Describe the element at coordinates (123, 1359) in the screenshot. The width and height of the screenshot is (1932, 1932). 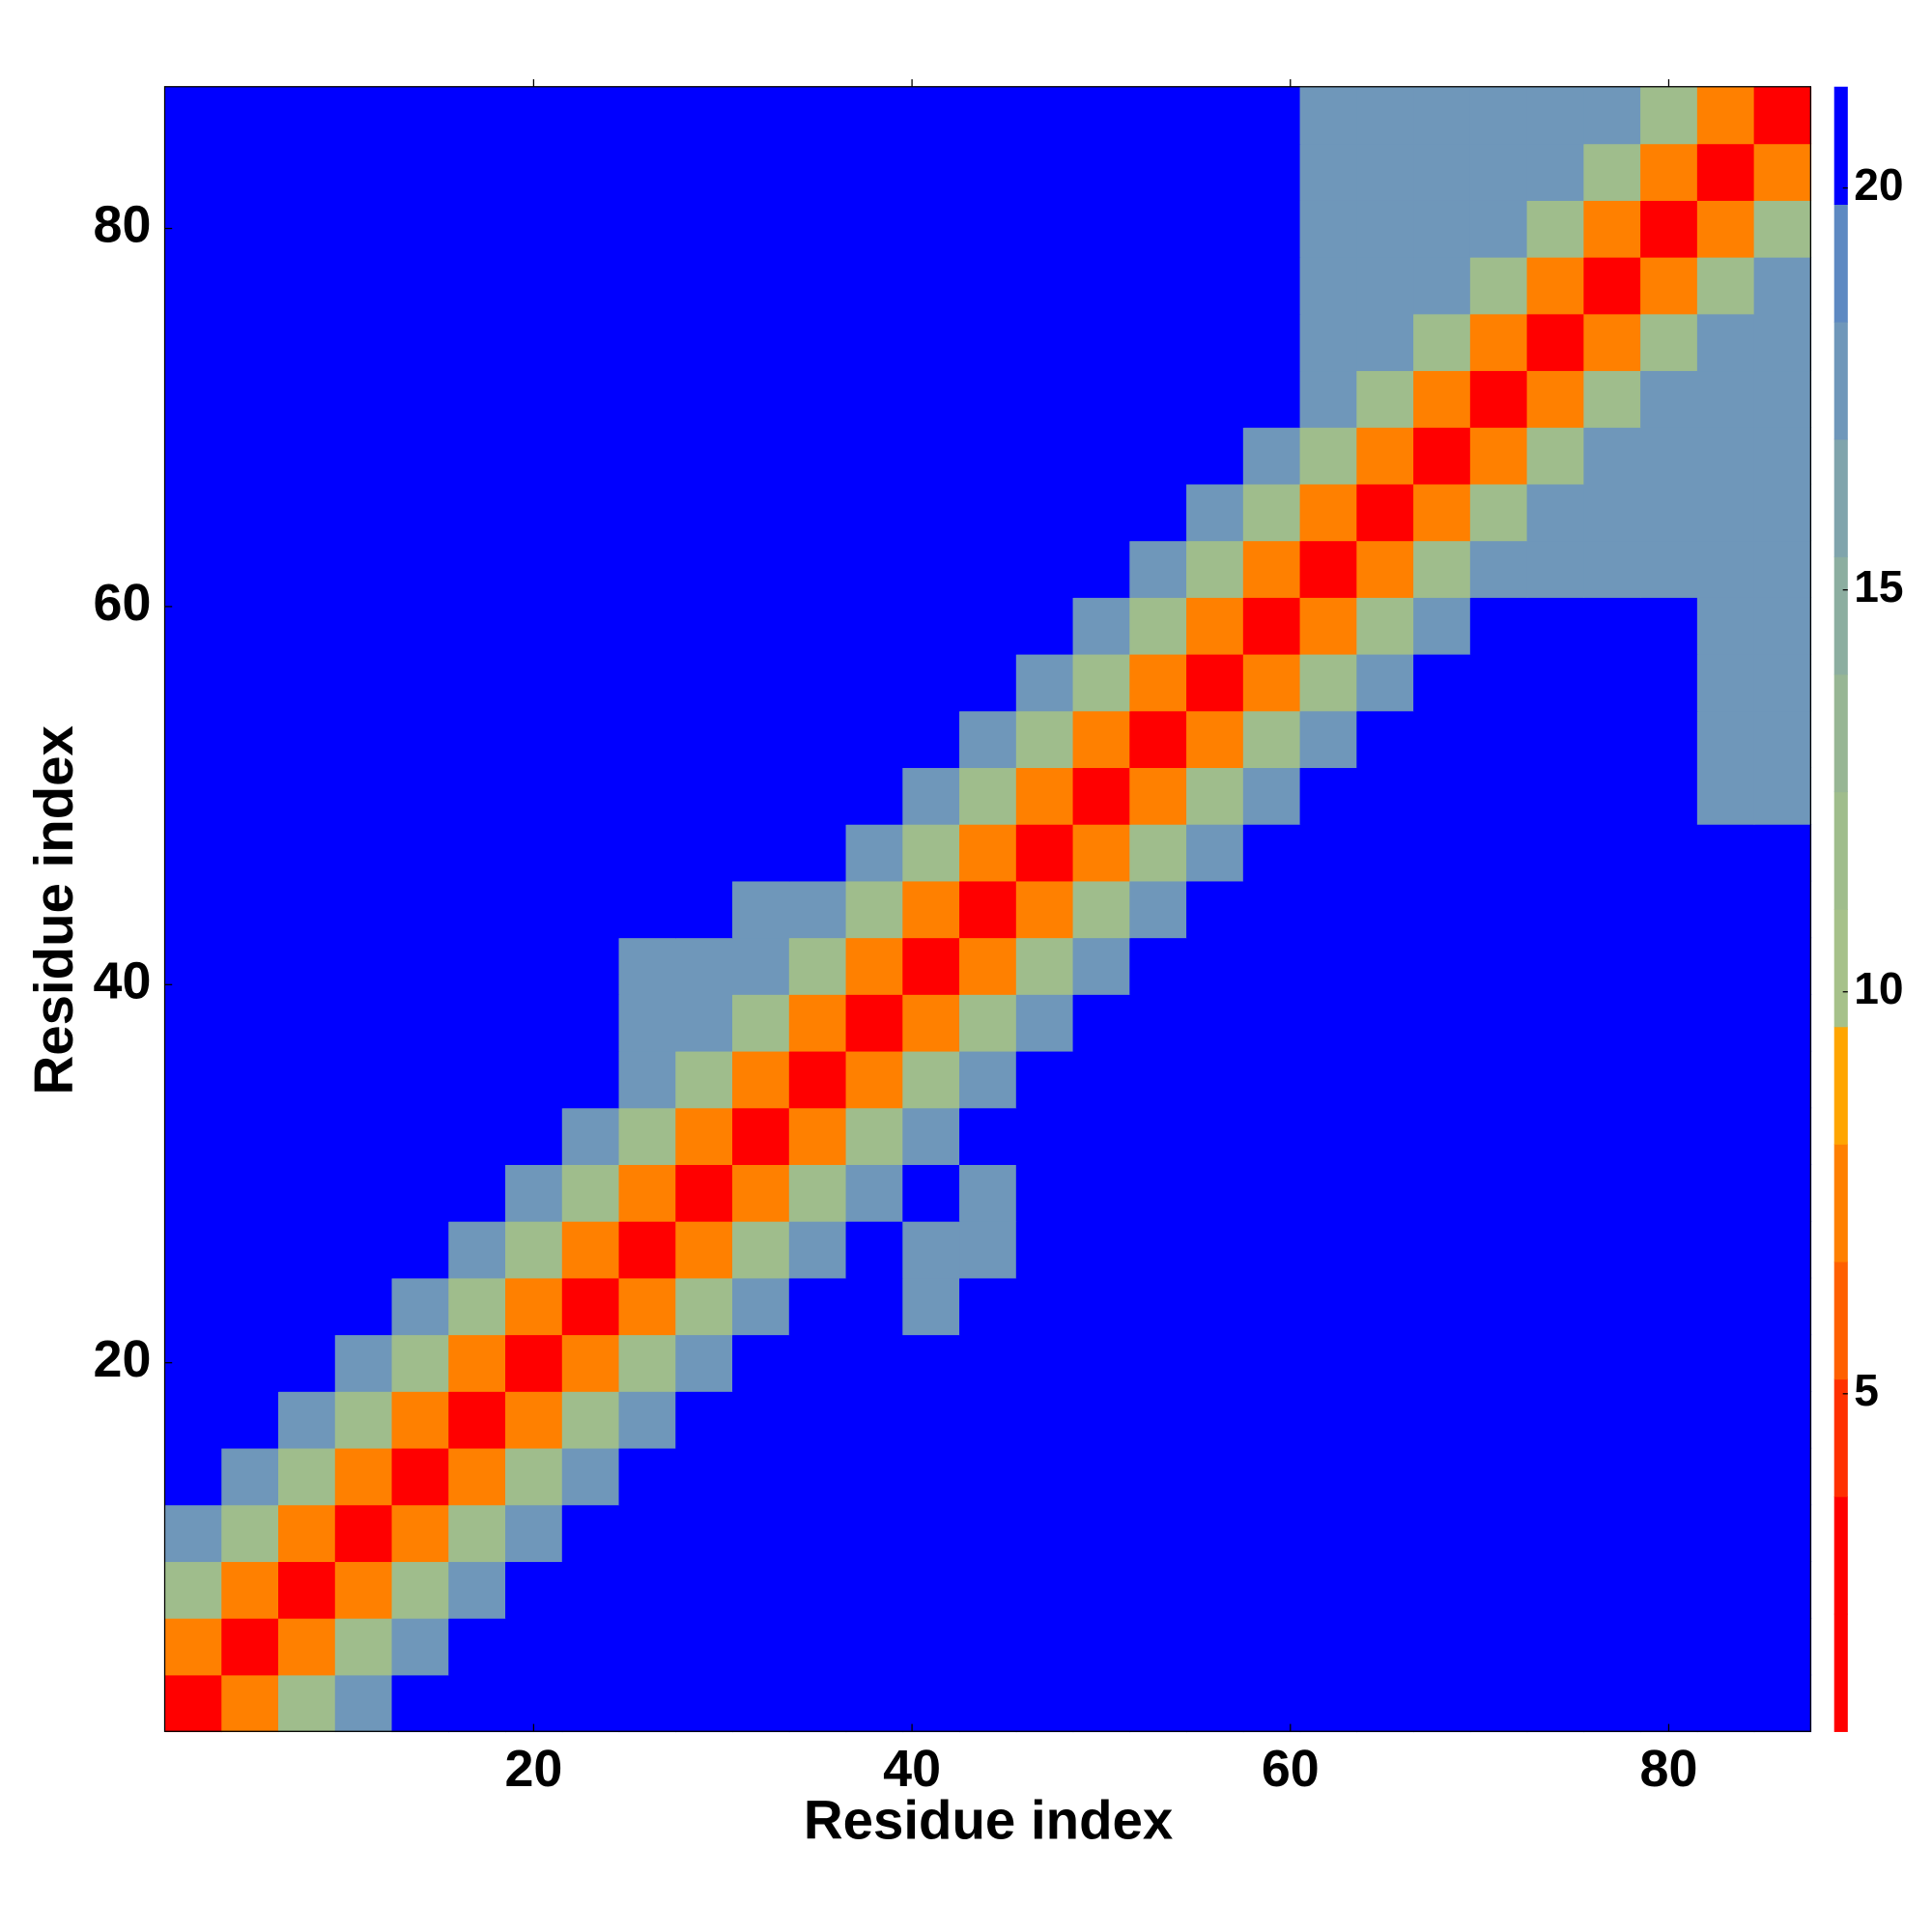
I see `y-tick-label: 20` at that location.